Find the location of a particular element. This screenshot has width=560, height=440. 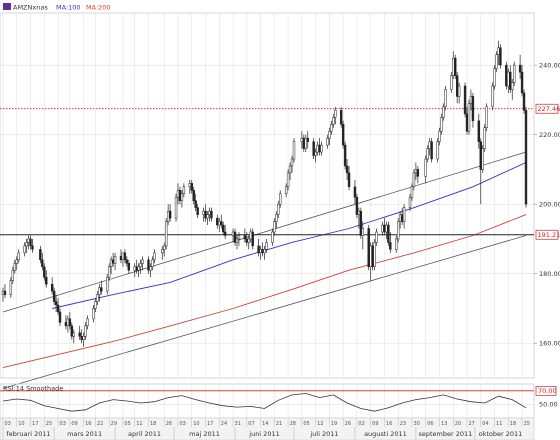

rsi-series-line is located at coordinates (264, 402).